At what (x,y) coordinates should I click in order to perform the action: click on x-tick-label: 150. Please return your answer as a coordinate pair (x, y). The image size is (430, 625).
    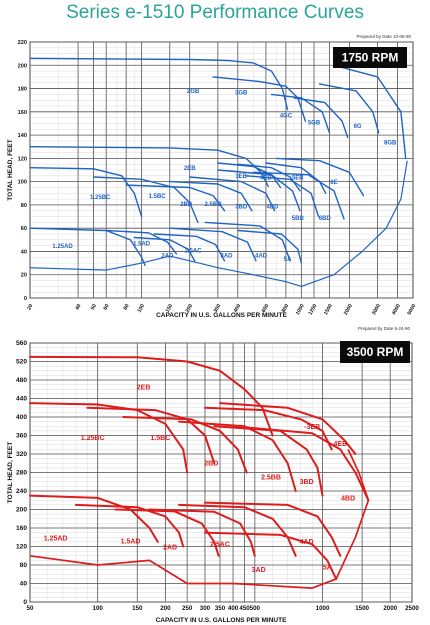
    Looking at the image, I should click on (137, 608).